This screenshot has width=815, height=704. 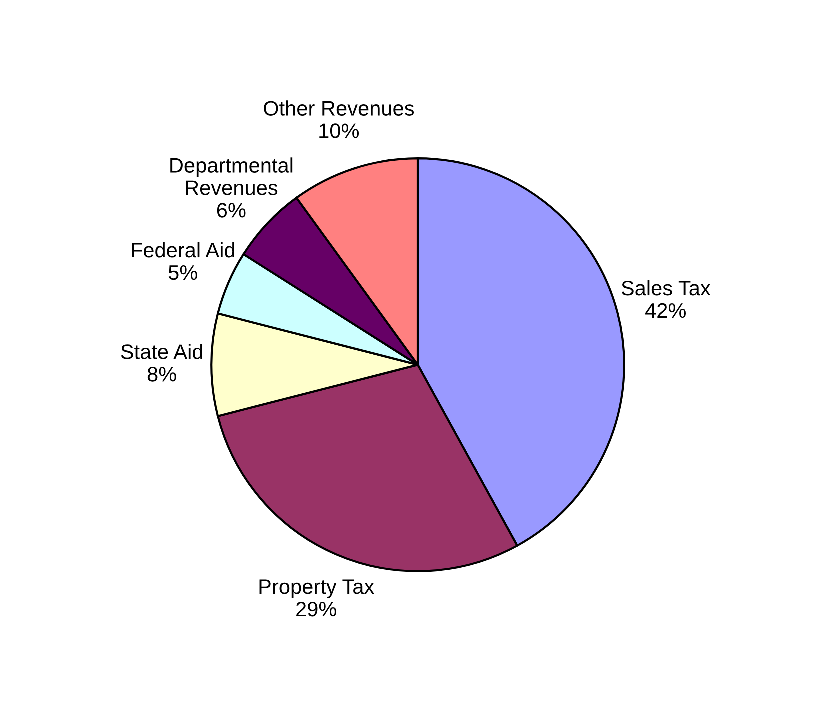 What do you see at coordinates (183, 250) in the screenshot?
I see `slice-label: Federal Aid` at bounding box center [183, 250].